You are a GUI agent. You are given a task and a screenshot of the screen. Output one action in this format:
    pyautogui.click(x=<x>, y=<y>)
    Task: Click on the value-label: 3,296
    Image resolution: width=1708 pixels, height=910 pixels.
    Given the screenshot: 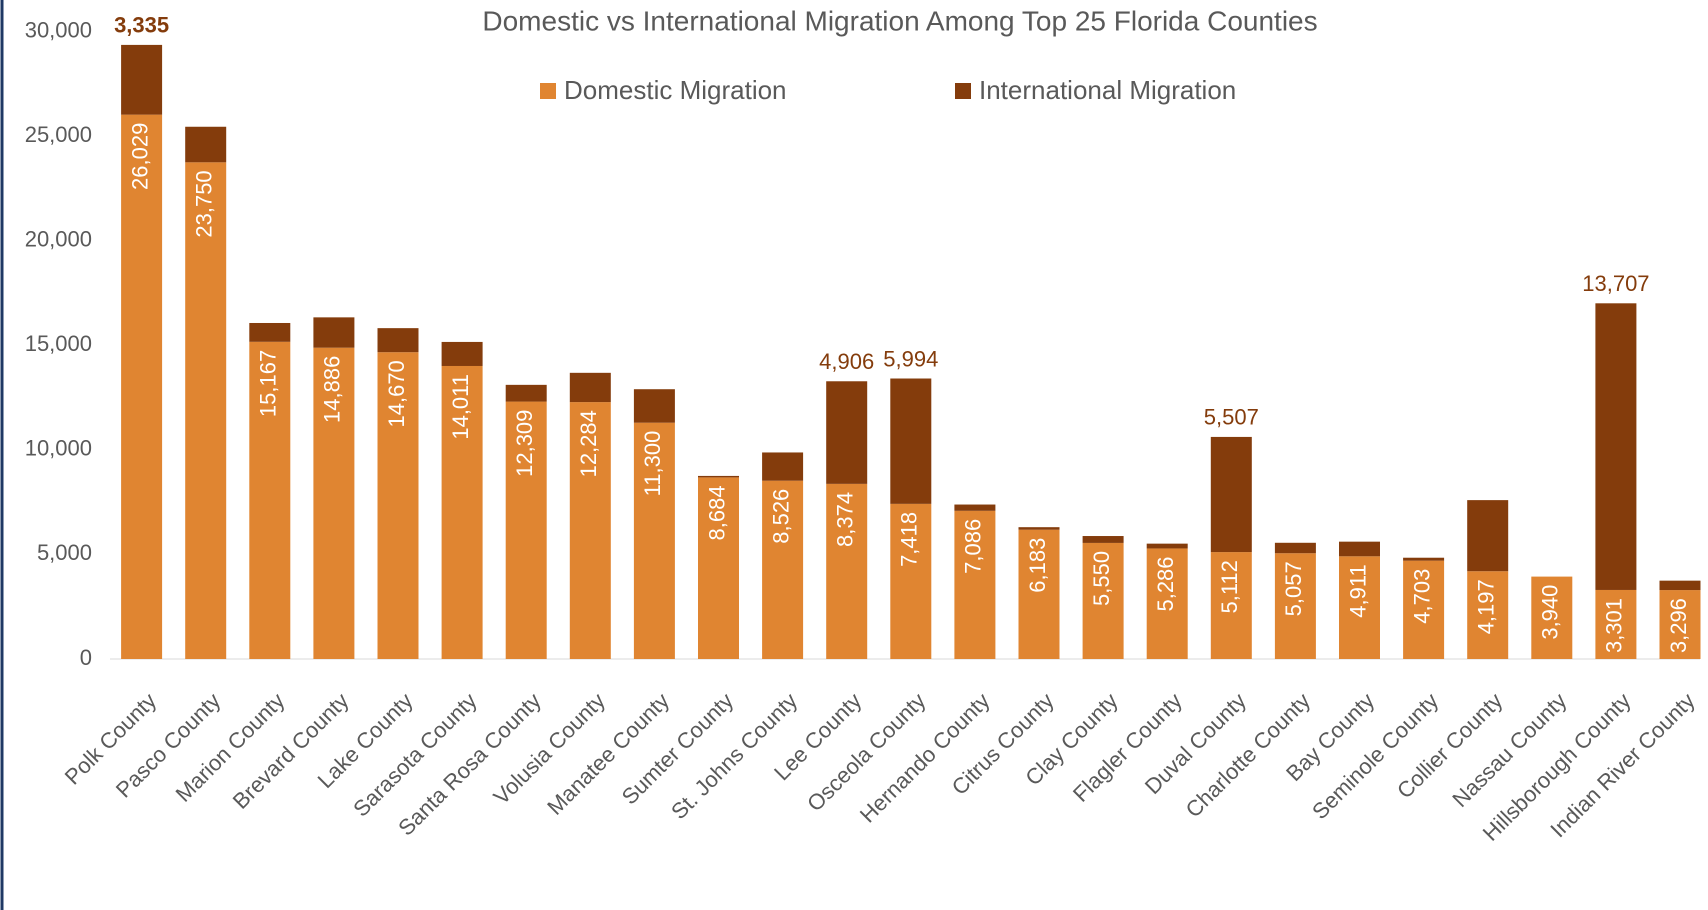 What is the action you would take?
    pyautogui.click(x=1678, y=625)
    